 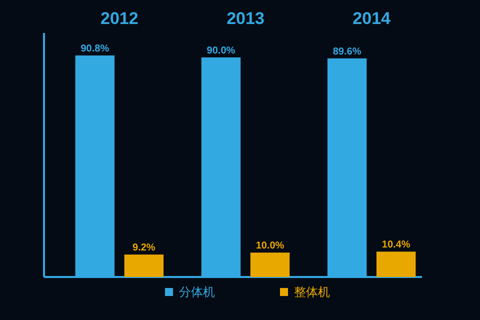 I want to click on data-label: 90.8%, so click(x=95, y=48).